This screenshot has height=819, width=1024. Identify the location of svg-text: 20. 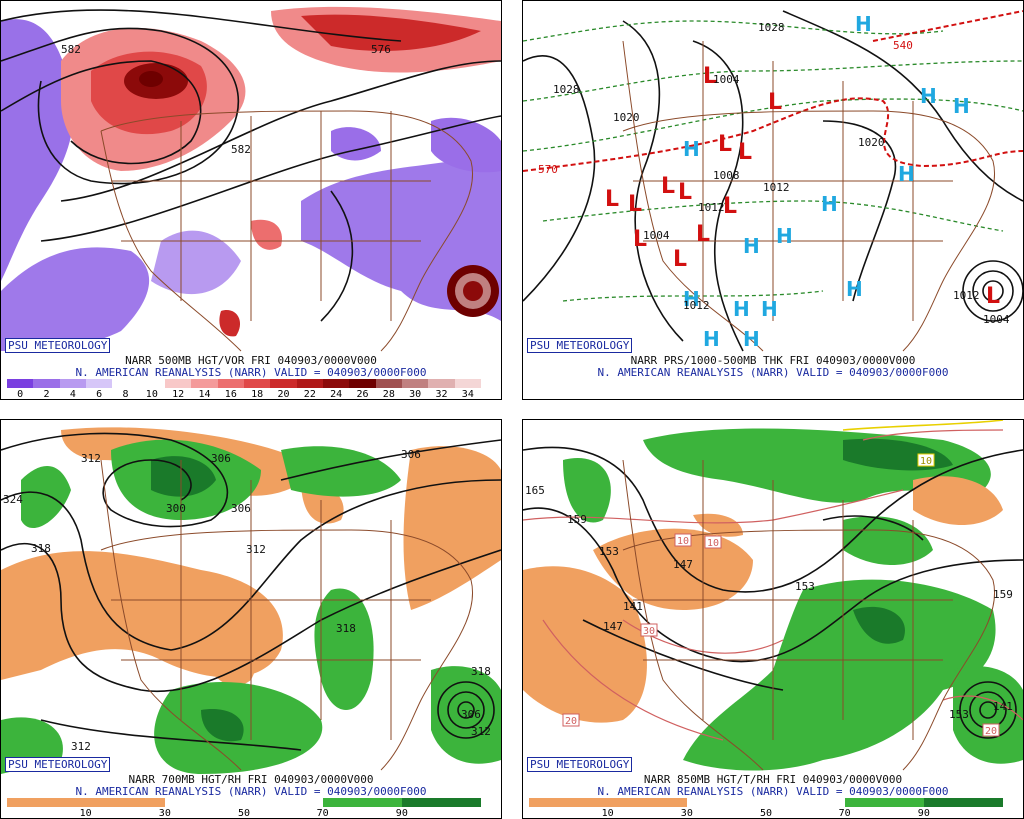
(991, 731).